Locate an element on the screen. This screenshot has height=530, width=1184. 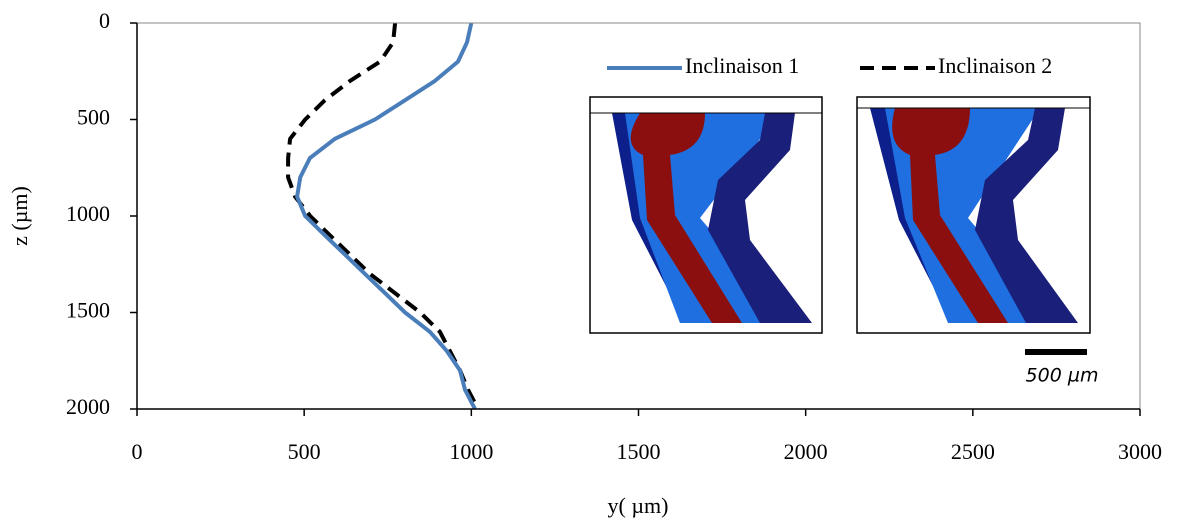
scale-bar-label: 500 µm is located at coordinates (1062, 376).